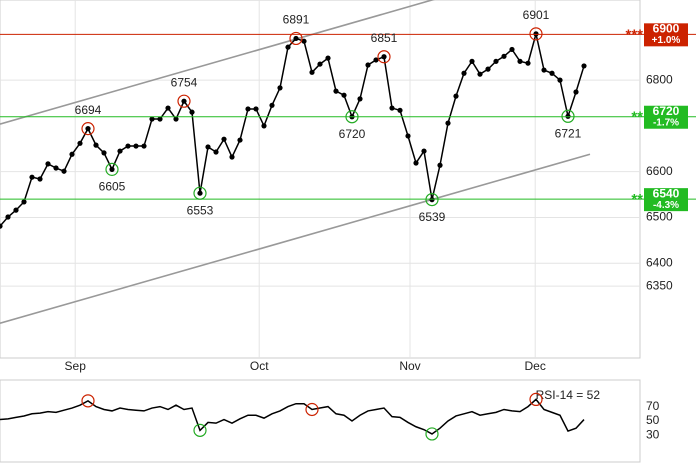 The width and height of the screenshot is (696, 468). Describe the element at coordinates (659, 217) in the screenshot. I see `y-tick-label: 6500` at that location.